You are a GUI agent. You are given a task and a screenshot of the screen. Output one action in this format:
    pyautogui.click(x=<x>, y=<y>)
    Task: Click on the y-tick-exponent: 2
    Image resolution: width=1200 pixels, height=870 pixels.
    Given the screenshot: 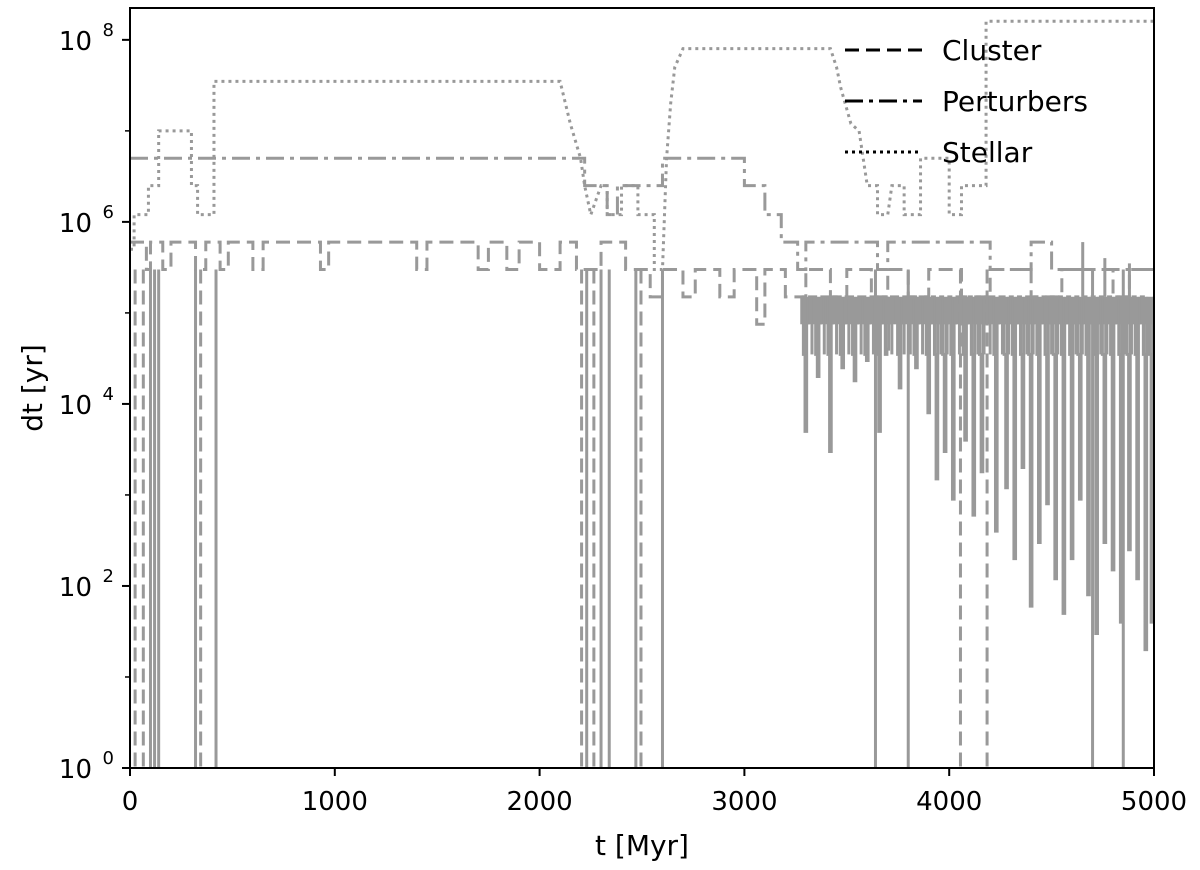 What is the action you would take?
    pyautogui.click(x=108, y=576)
    